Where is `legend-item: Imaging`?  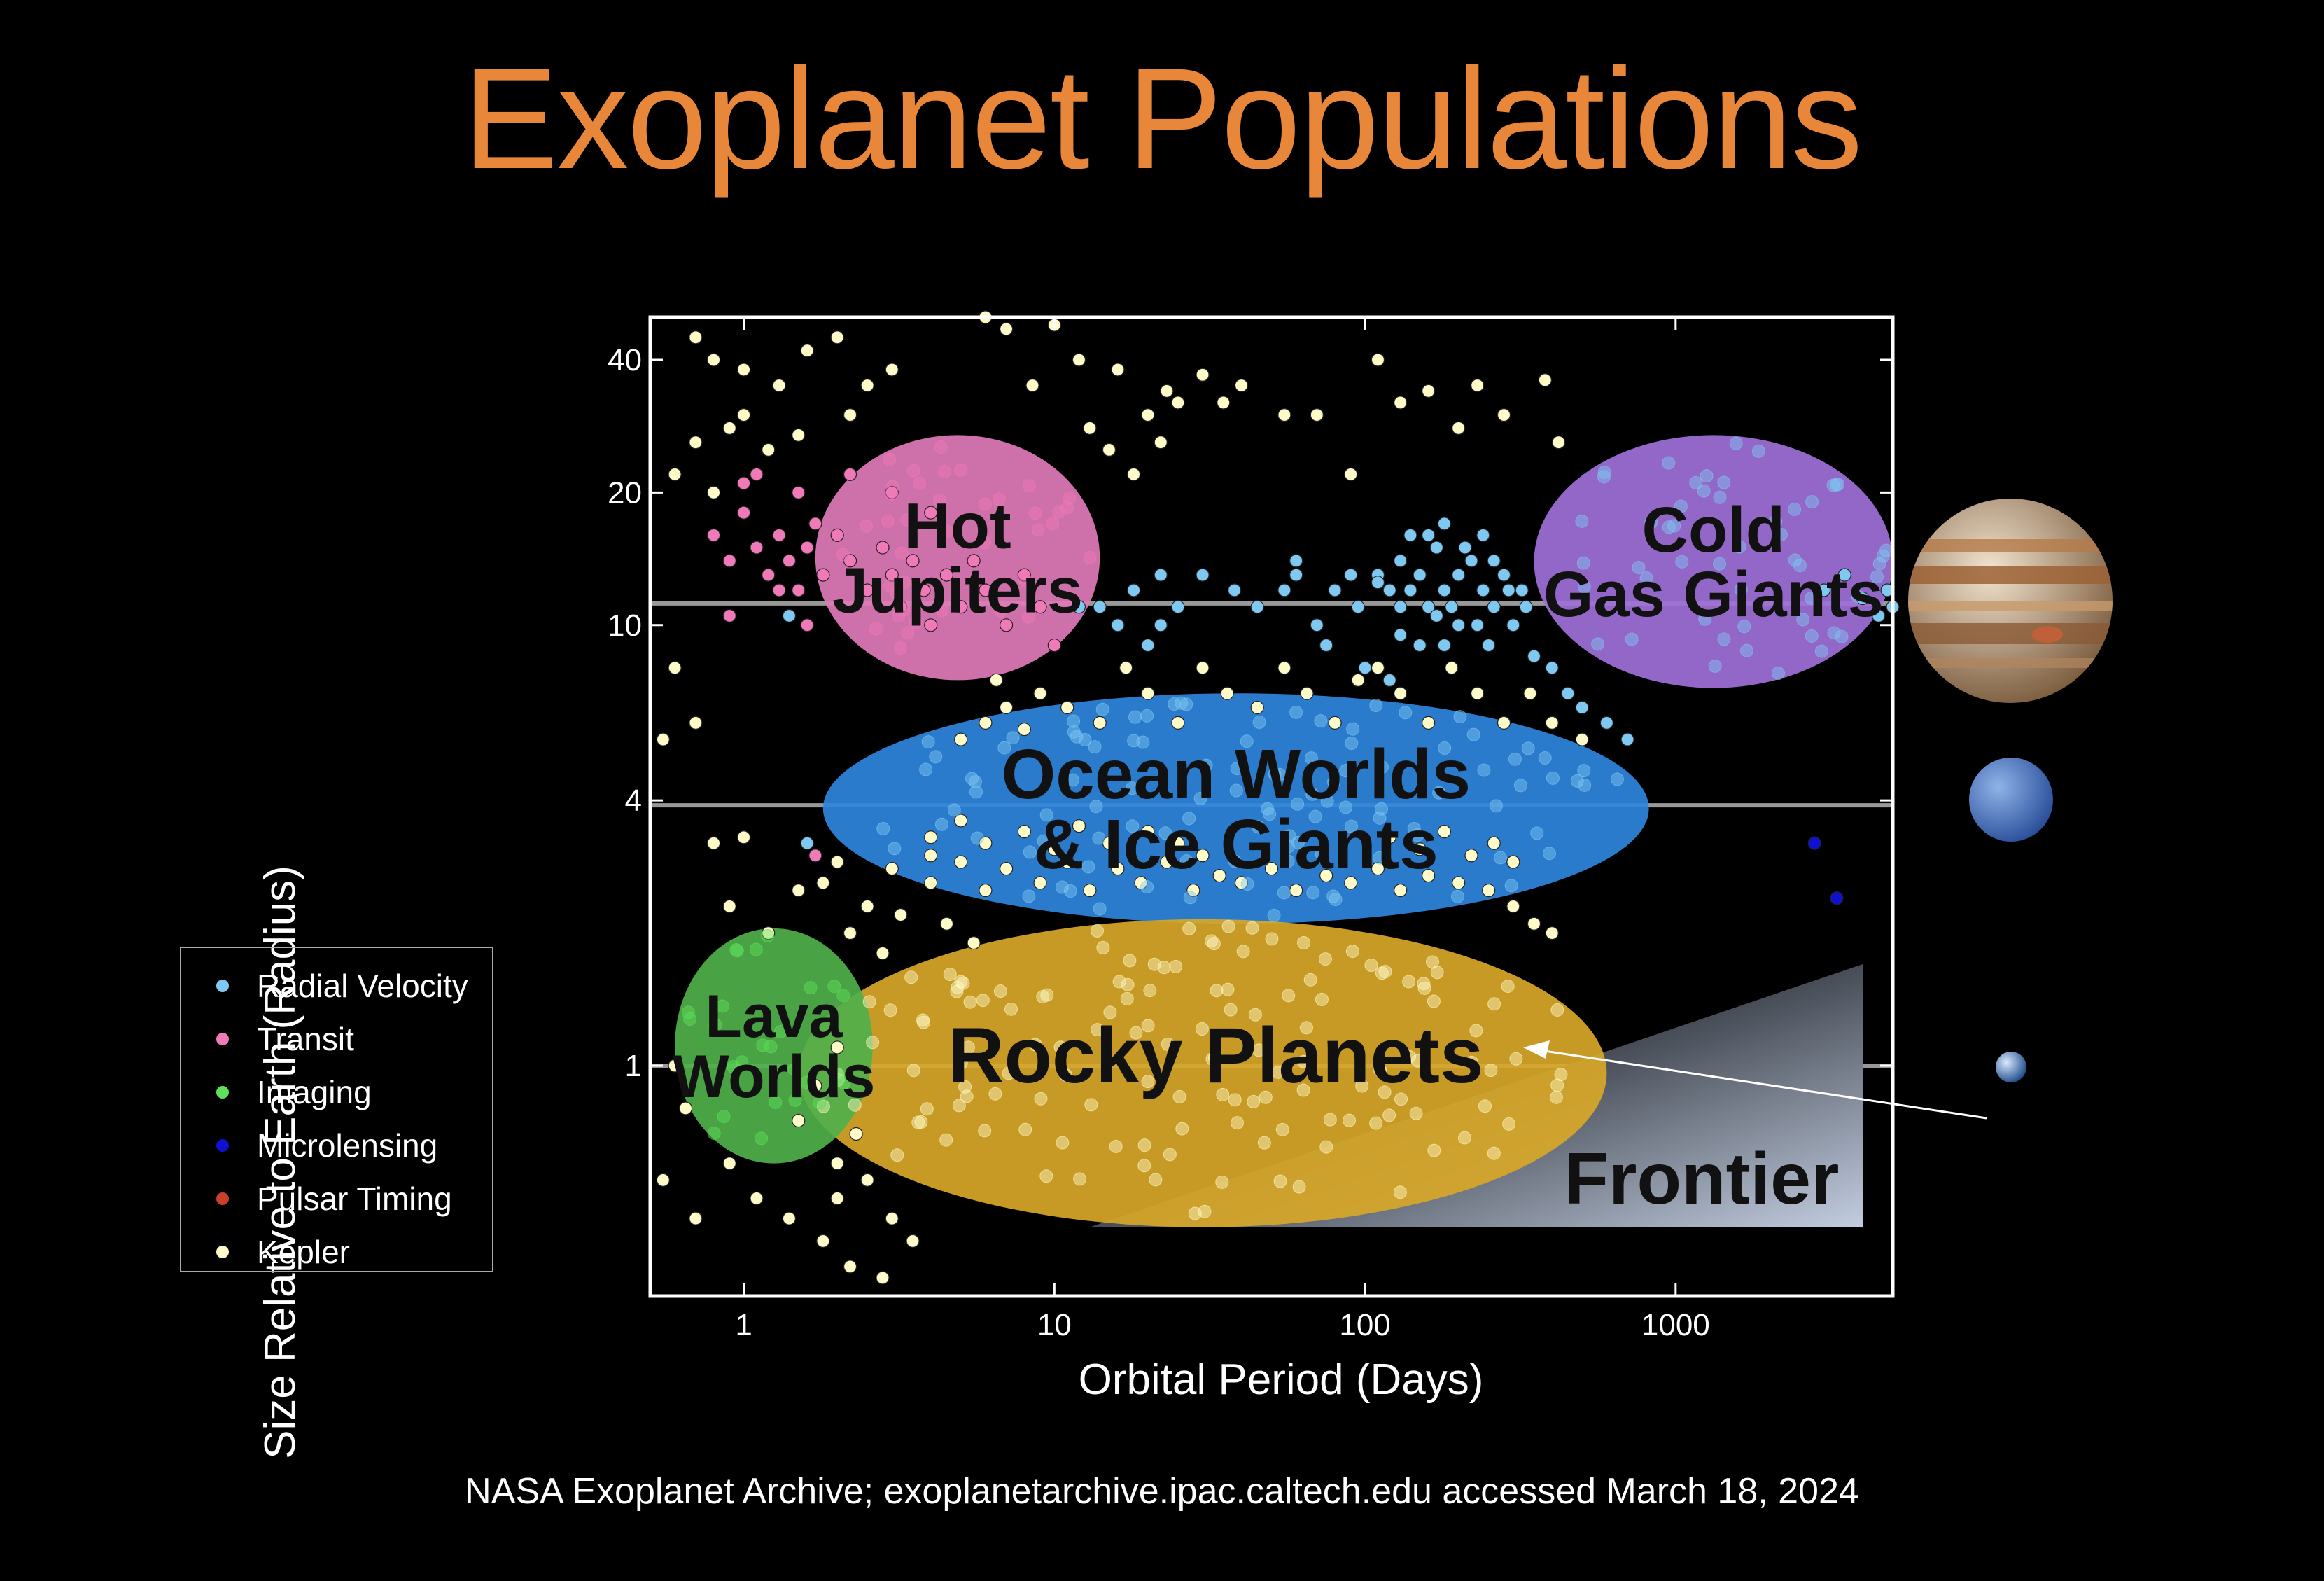 legend-item: Imaging is located at coordinates (336, 1092).